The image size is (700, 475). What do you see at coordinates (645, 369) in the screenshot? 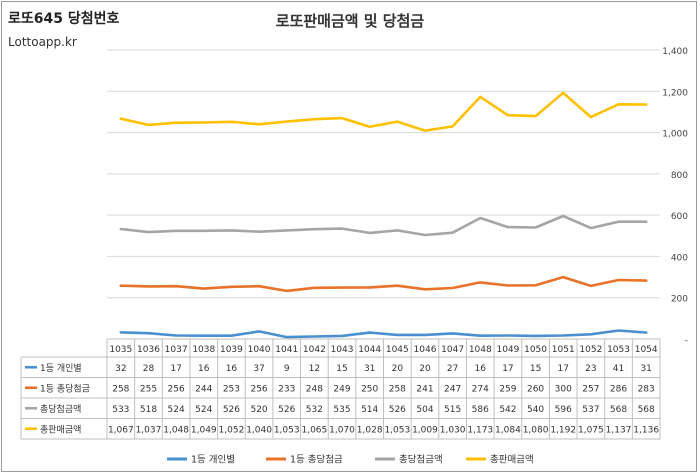
I see `data-label: 31` at bounding box center [645, 369].